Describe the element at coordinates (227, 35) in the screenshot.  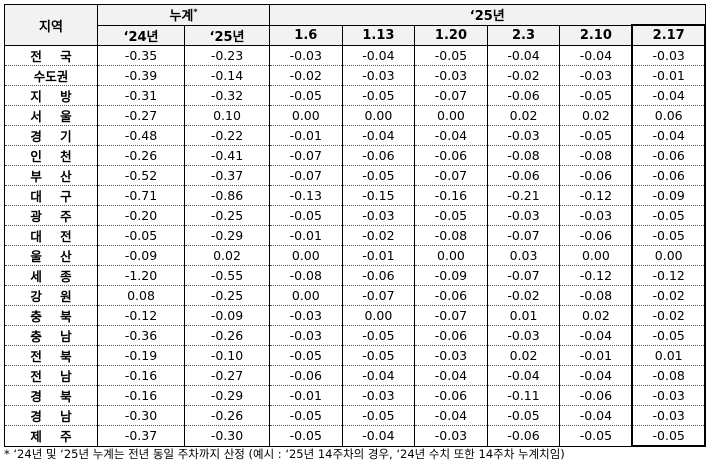
I see `header-cell: ‘25년` at that location.